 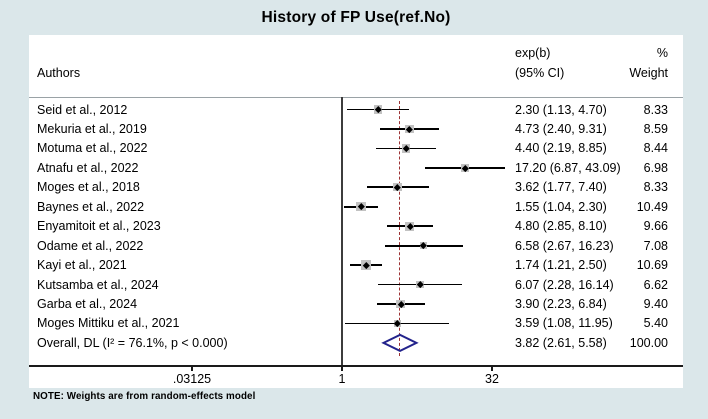 I want to click on study-author-label: Kutsamba et al., 2024, so click(x=98, y=284).